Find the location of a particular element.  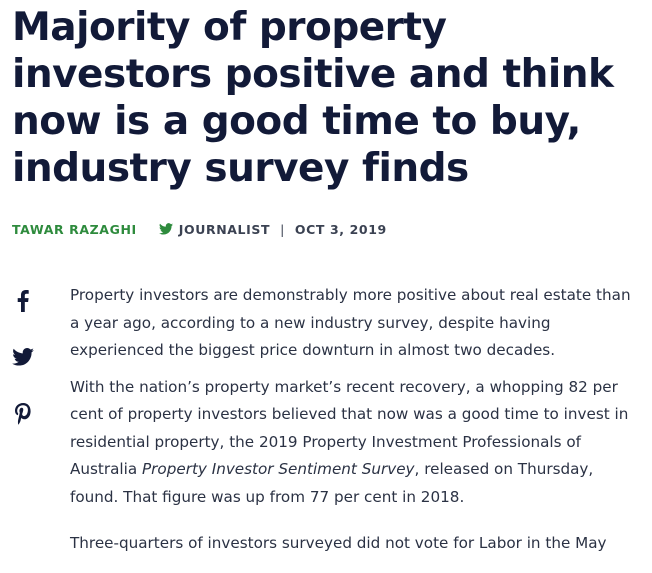

pinterest-icon is located at coordinates (23, 414).